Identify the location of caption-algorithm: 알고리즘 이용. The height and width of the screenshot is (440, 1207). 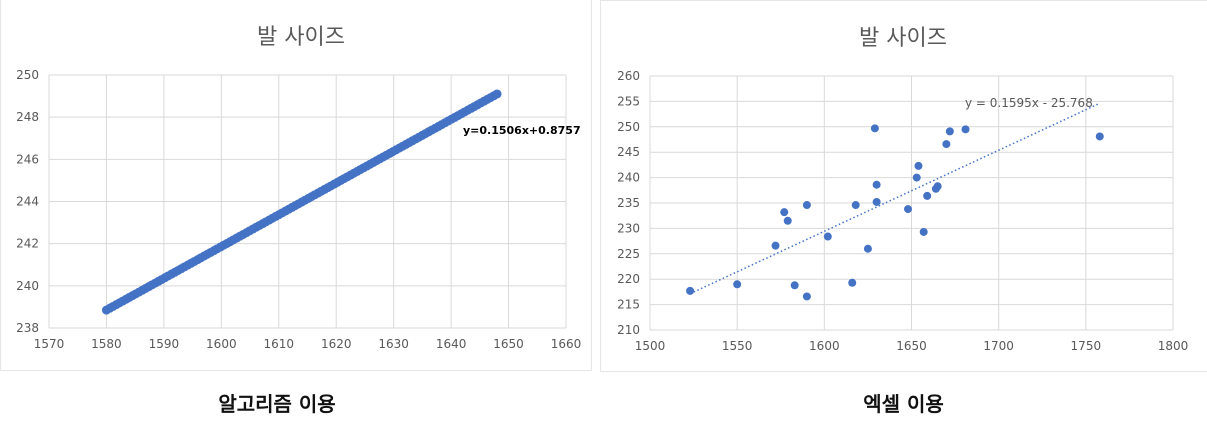
(277, 404).